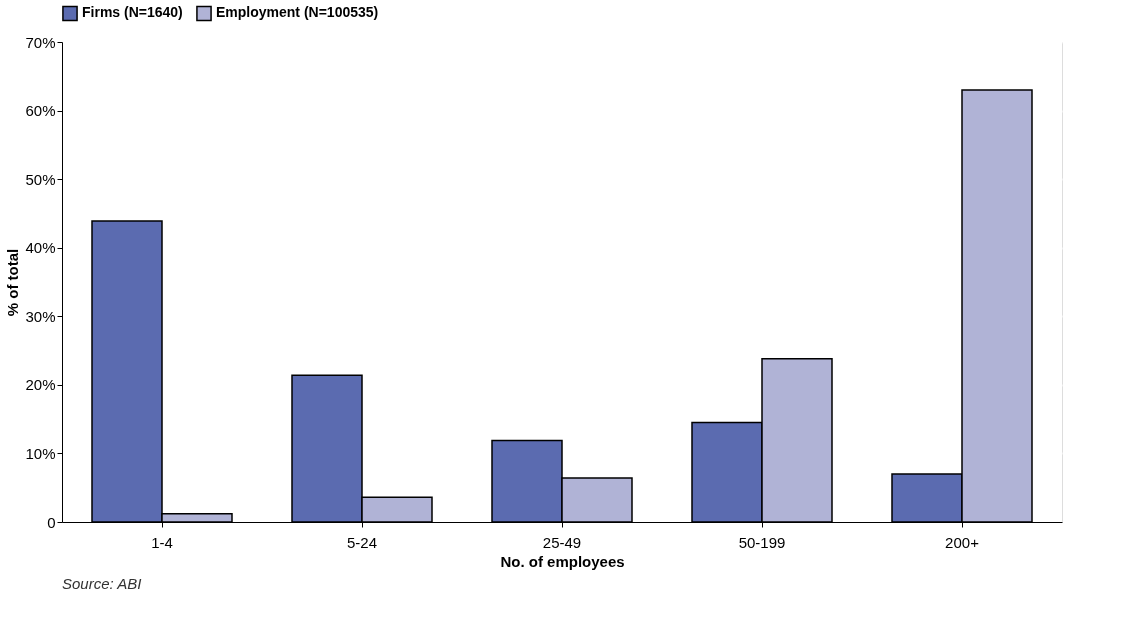 The height and width of the screenshot is (621, 1125). I want to click on source-note: Source: ABI, so click(102, 583).